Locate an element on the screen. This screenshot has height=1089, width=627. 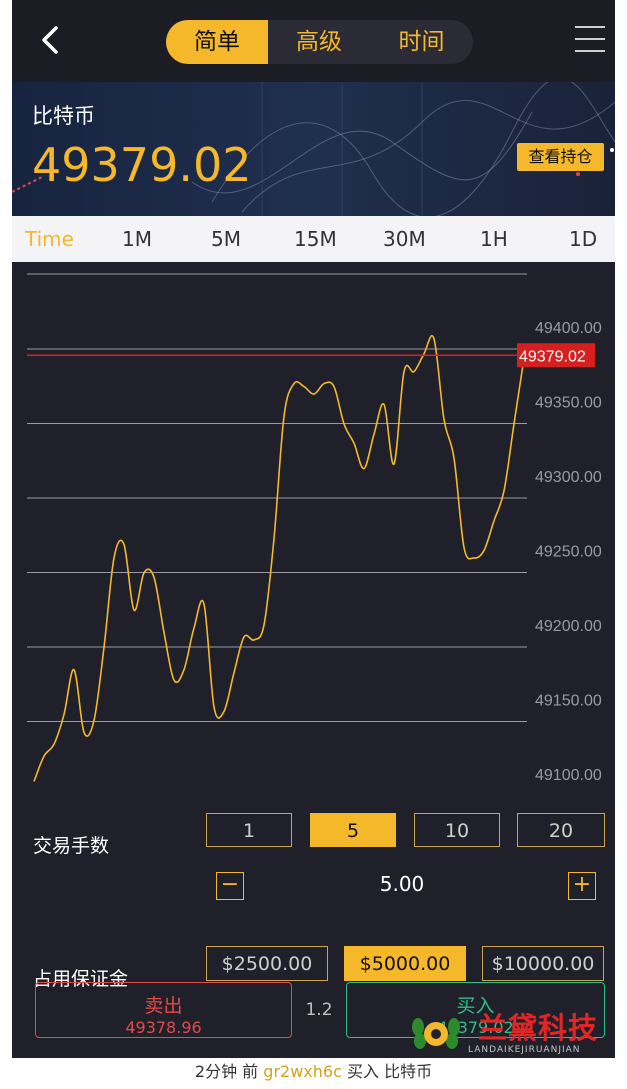
banner-decoration is located at coordinates (313, 149).